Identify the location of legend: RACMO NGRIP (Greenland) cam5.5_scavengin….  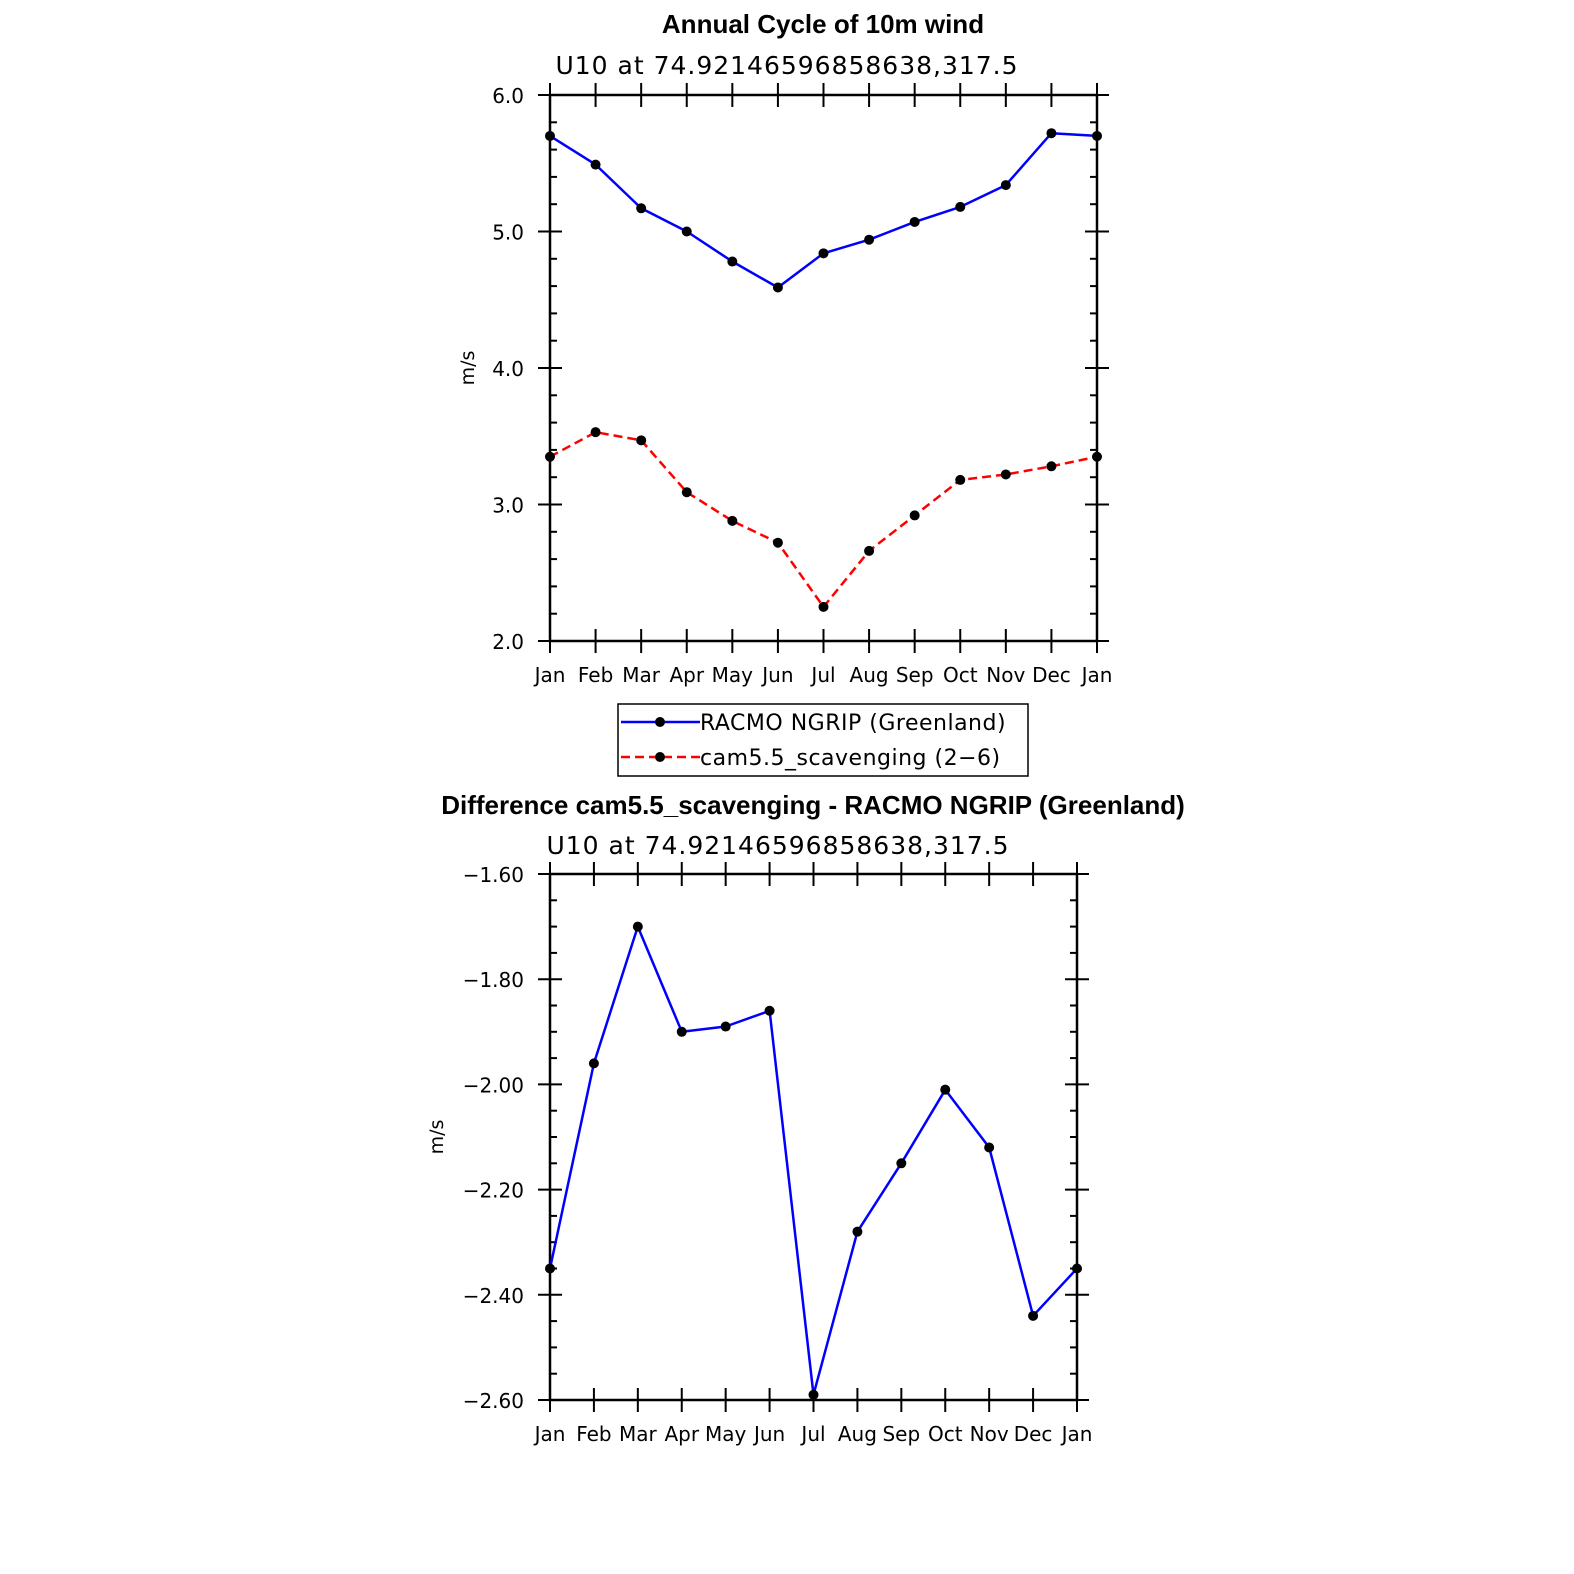
(823, 740).